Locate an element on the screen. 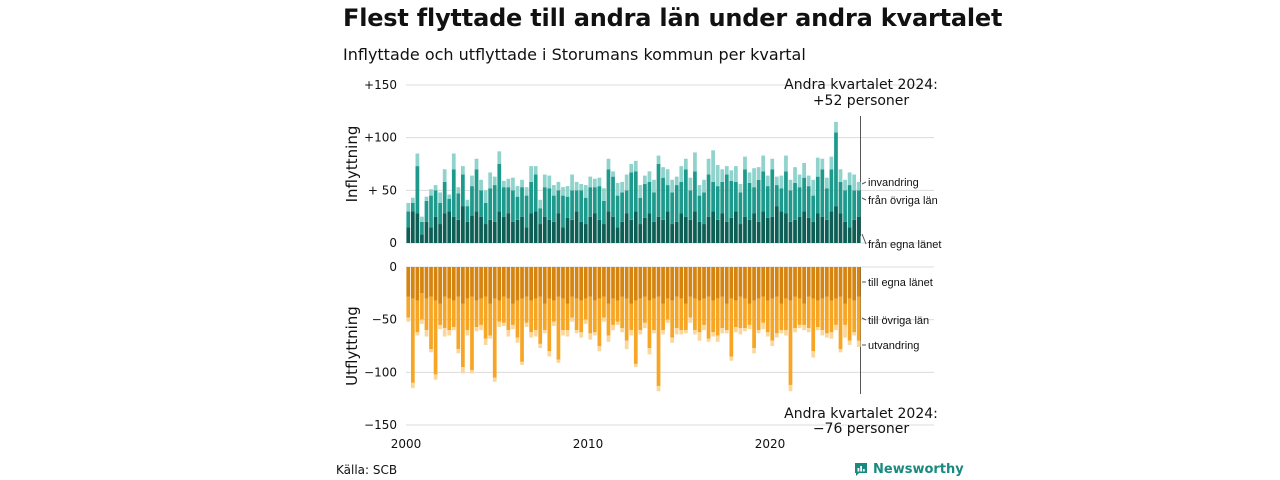 The width and height of the screenshot is (1280, 480). brand-logo: Newsworthy is located at coordinates (909, 469).